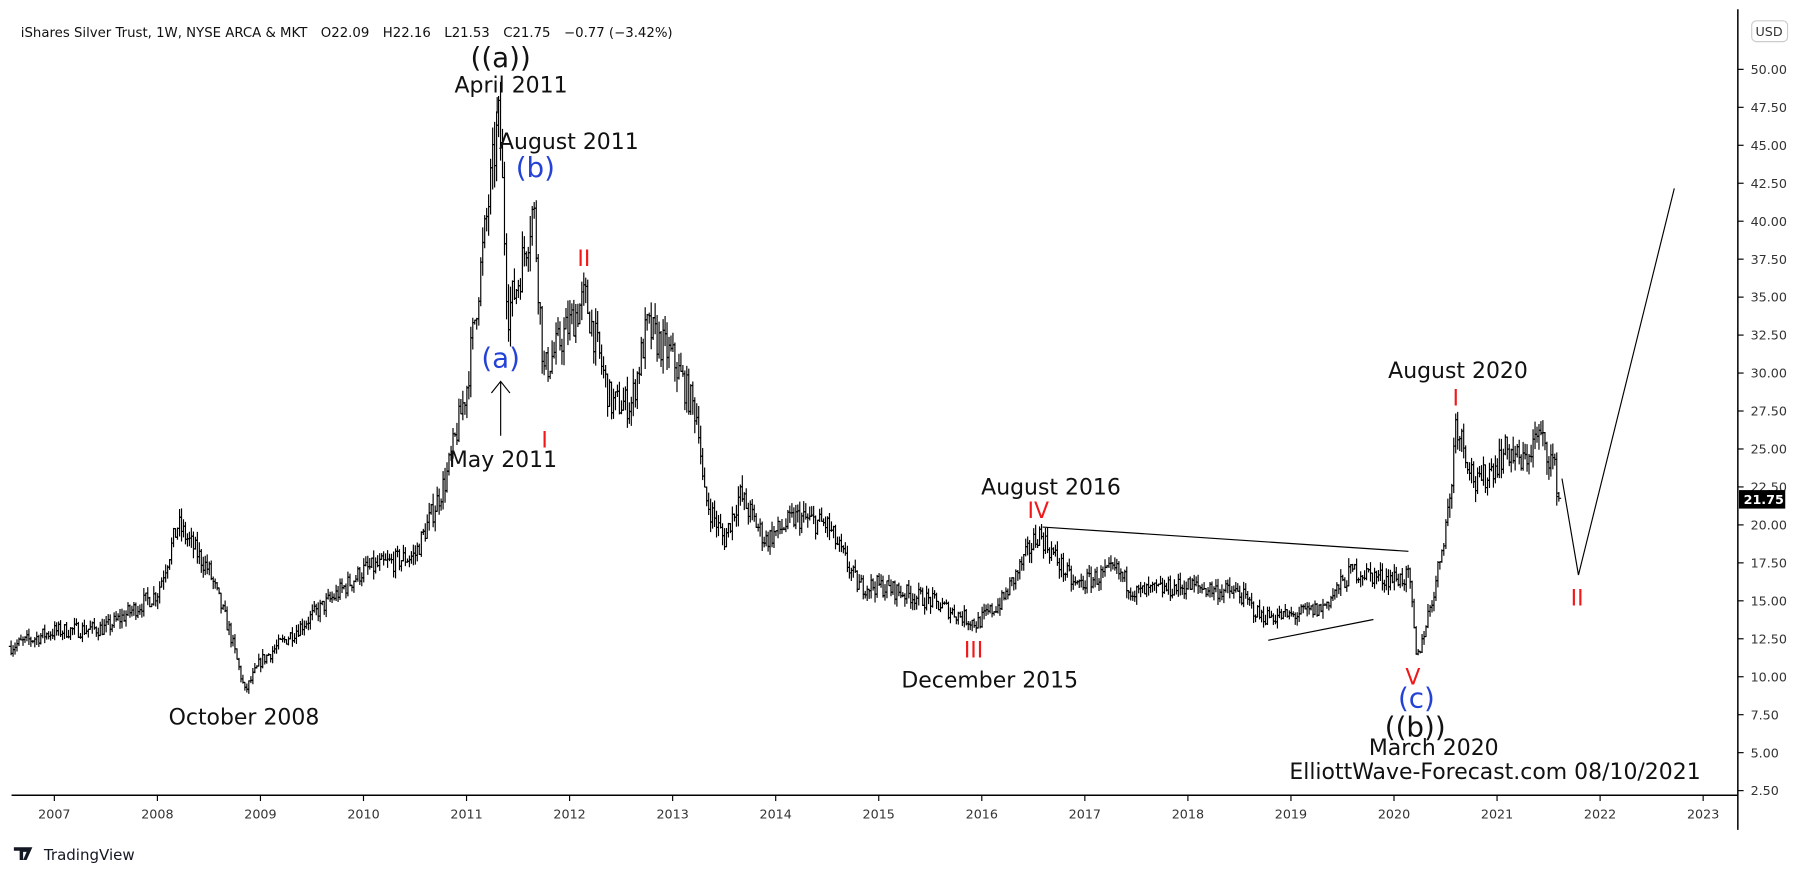  I want to click on projection-path, so click(1618, 382).